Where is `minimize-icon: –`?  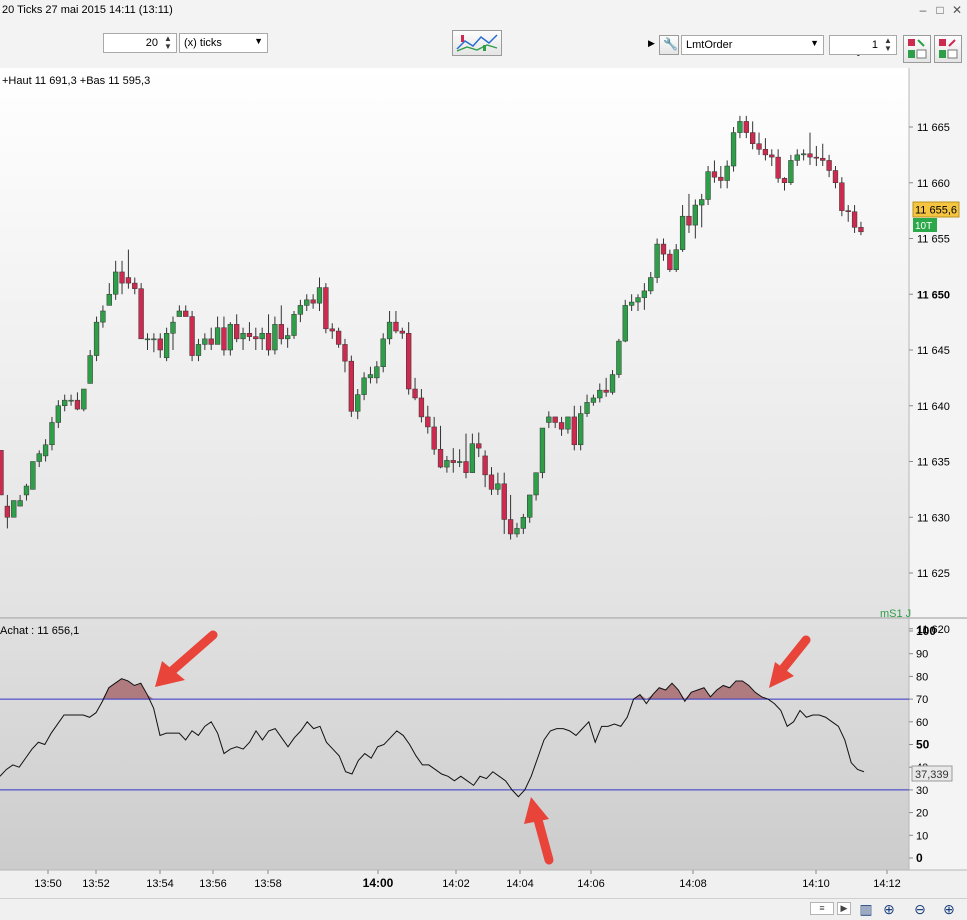 minimize-icon: – is located at coordinates (923, 10).